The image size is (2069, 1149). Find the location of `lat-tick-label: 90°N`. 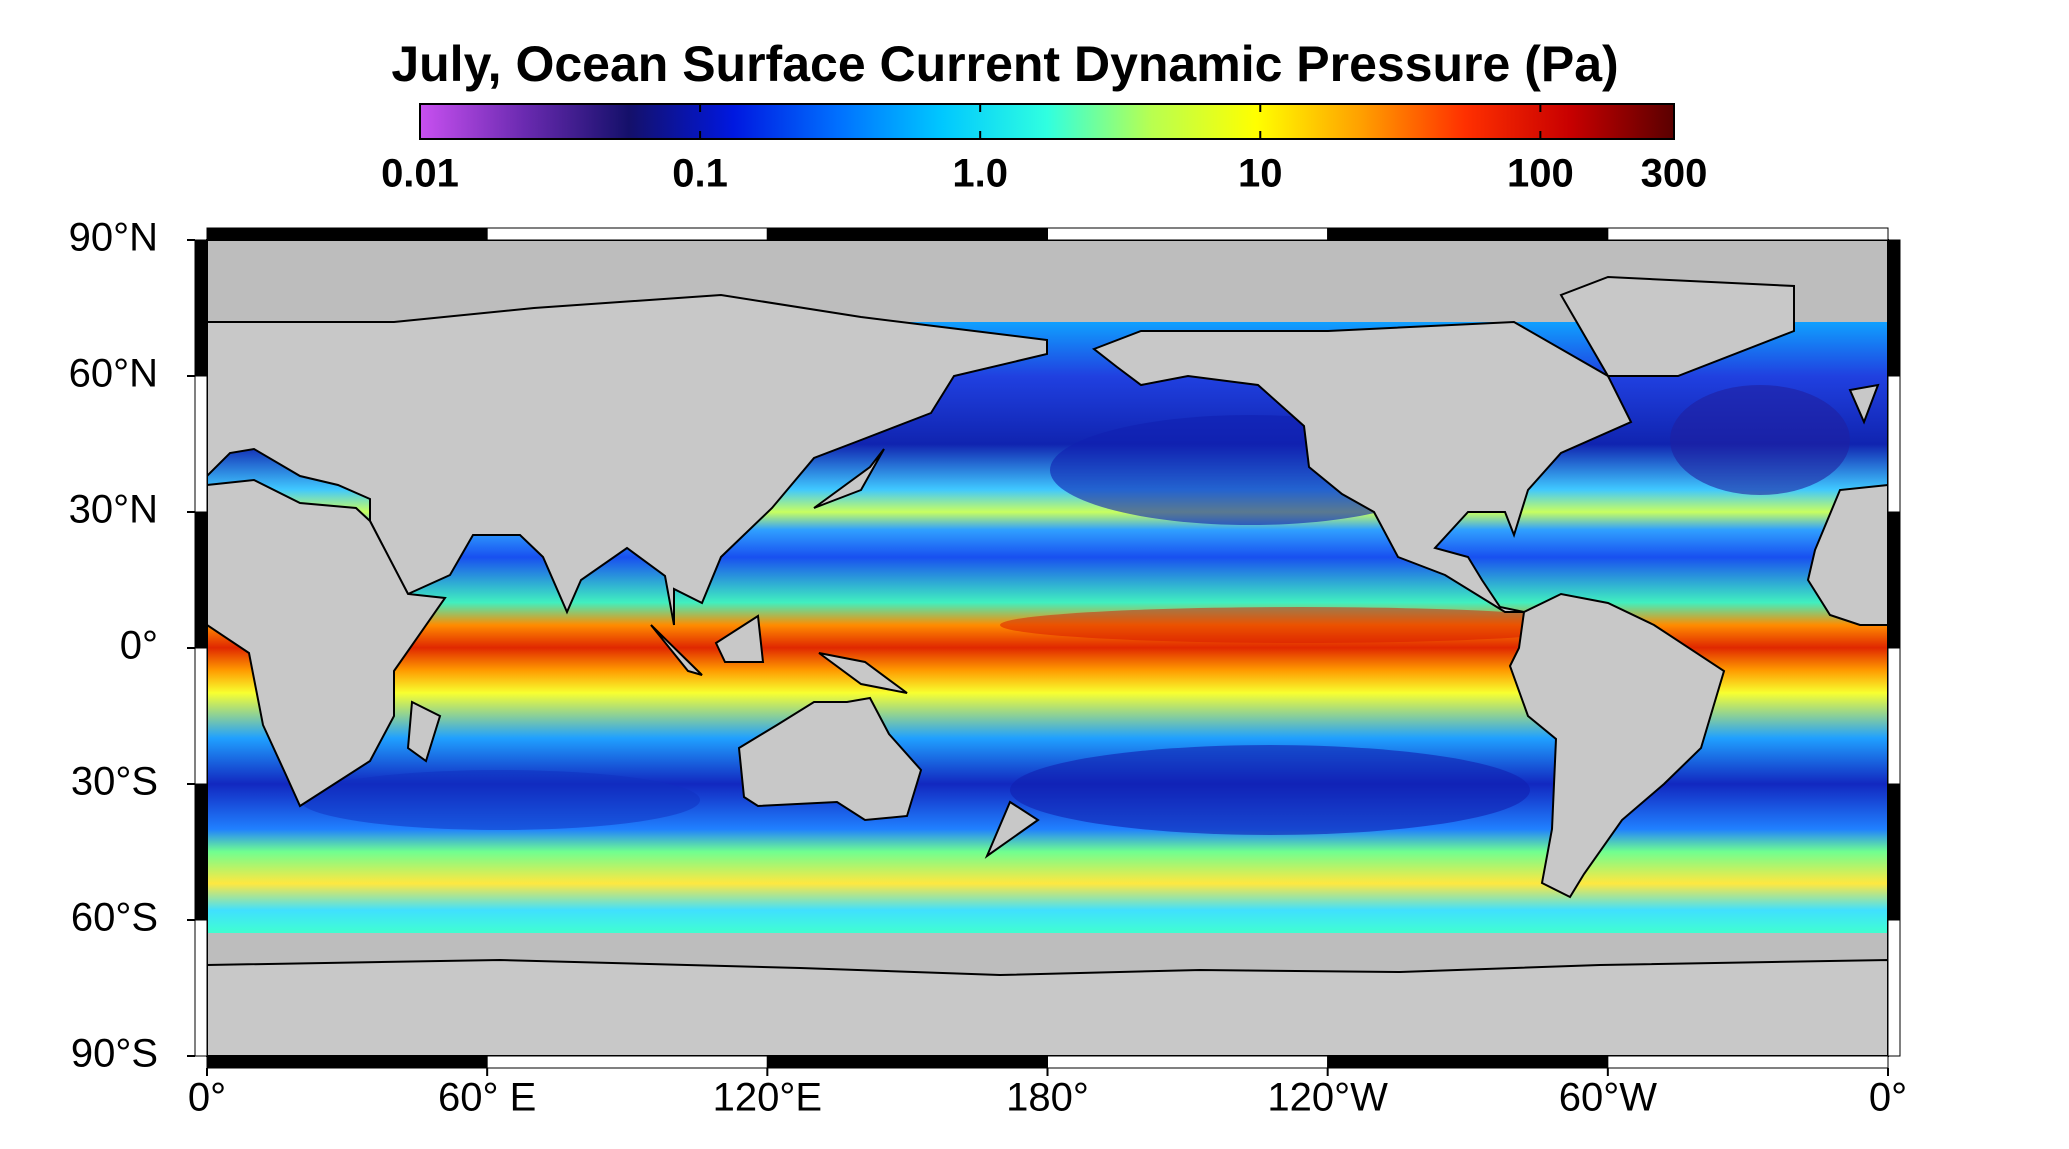

lat-tick-label: 90°N is located at coordinates (113, 238).